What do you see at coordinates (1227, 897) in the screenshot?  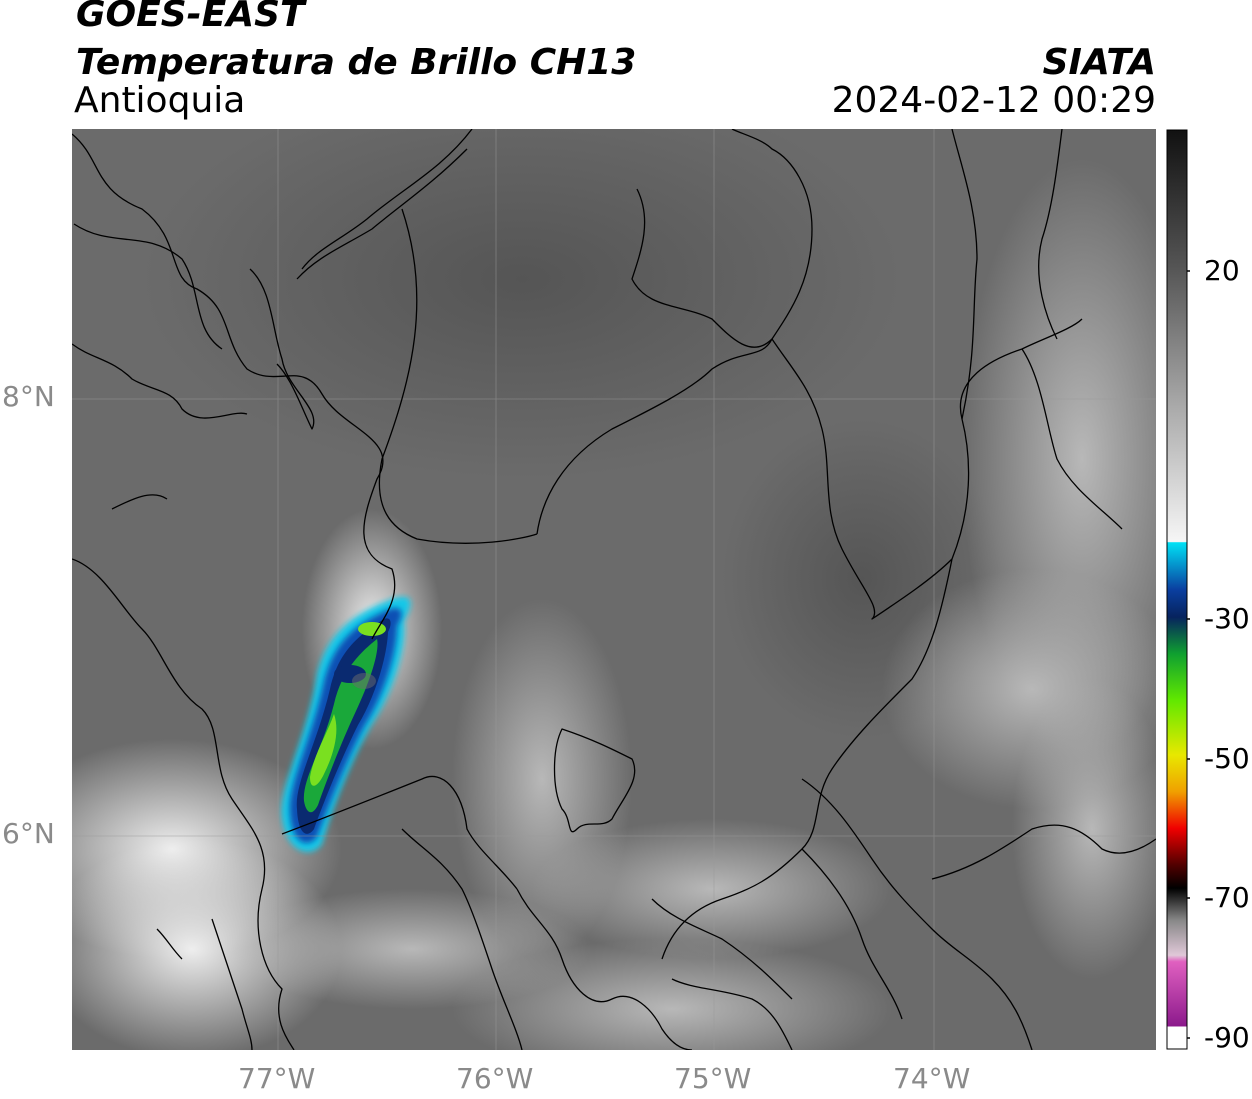 I see `colorbar-tick-minus70: -70` at bounding box center [1227, 897].